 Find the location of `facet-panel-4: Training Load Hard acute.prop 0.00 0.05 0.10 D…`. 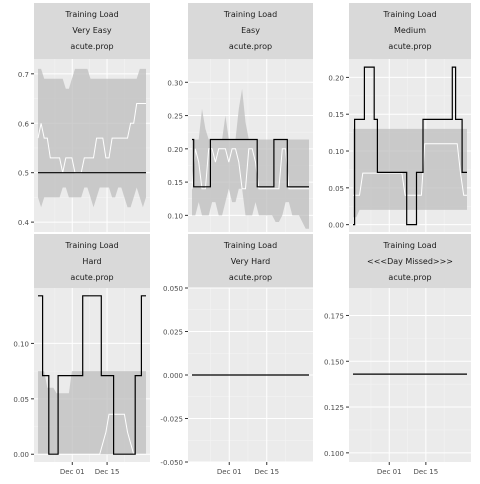

facet-panel-4: Training Load Hard acute.prop 0.00 0.05 0.10 D… is located at coordinates (81, 355).